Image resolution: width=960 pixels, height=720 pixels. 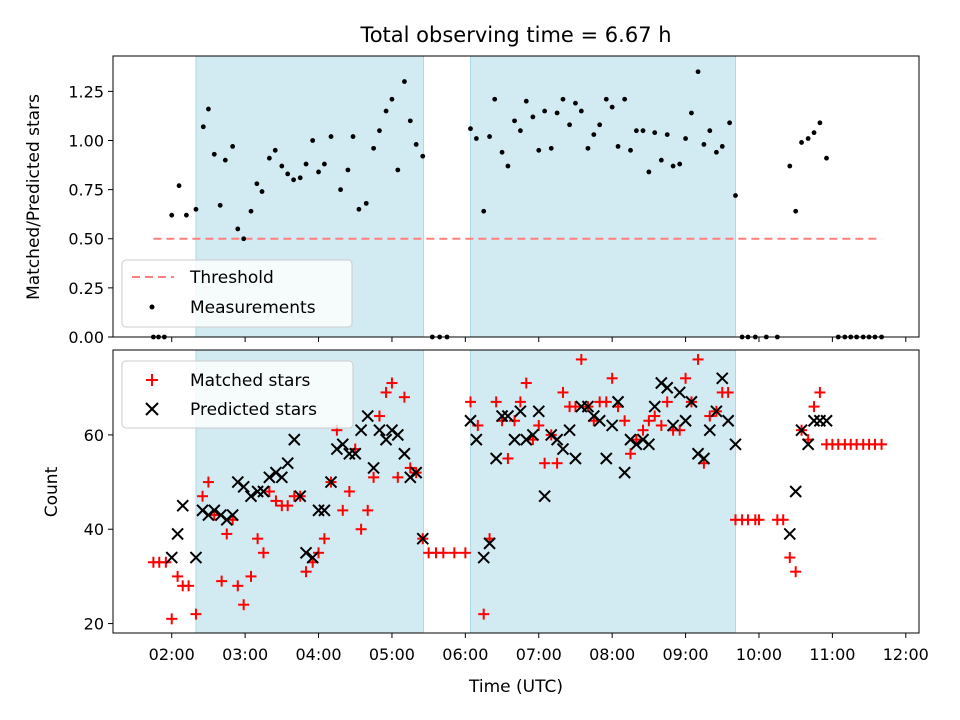 I want to click on top-yticks: 0.00 0.25 0.50 0.75 1.00 1.25, so click(x=90, y=214).